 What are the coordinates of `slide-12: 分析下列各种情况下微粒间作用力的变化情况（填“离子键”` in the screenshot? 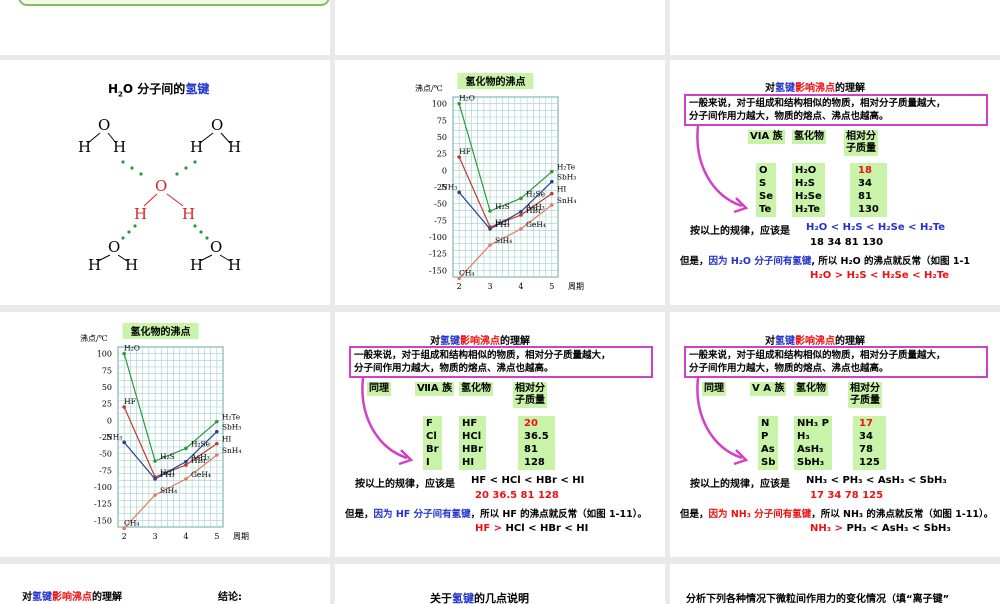 It's located at (835, 584).